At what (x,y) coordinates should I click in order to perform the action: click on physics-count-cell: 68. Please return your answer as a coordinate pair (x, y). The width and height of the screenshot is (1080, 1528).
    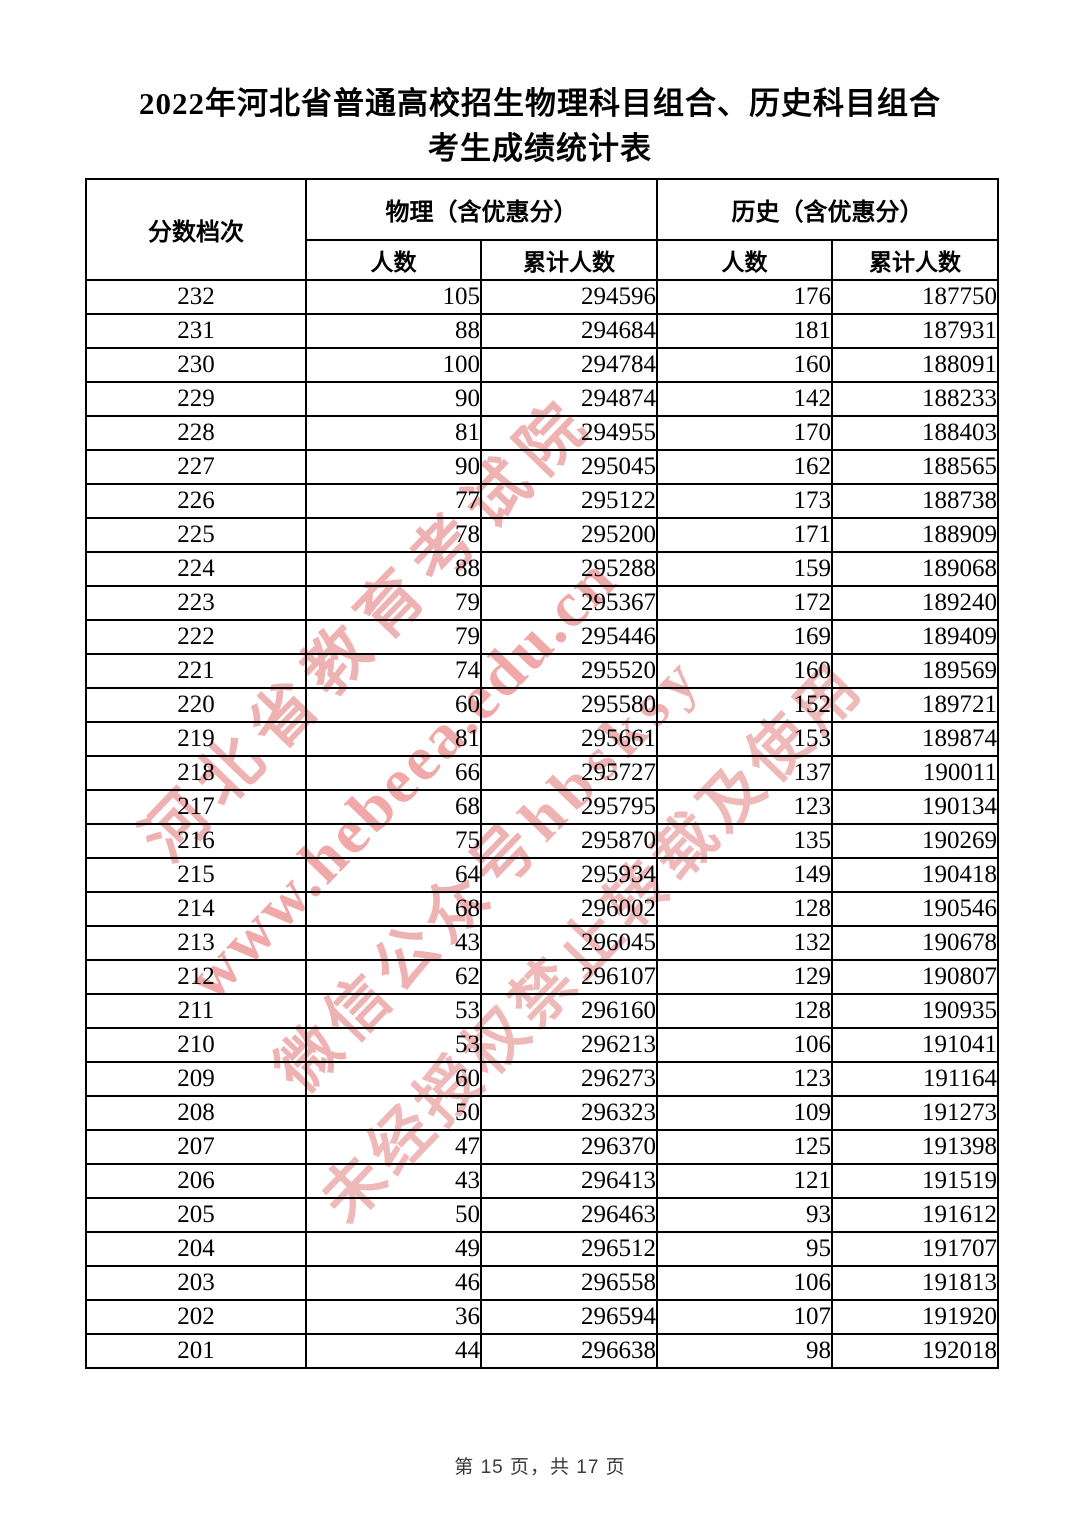
    Looking at the image, I should click on (393, 909).